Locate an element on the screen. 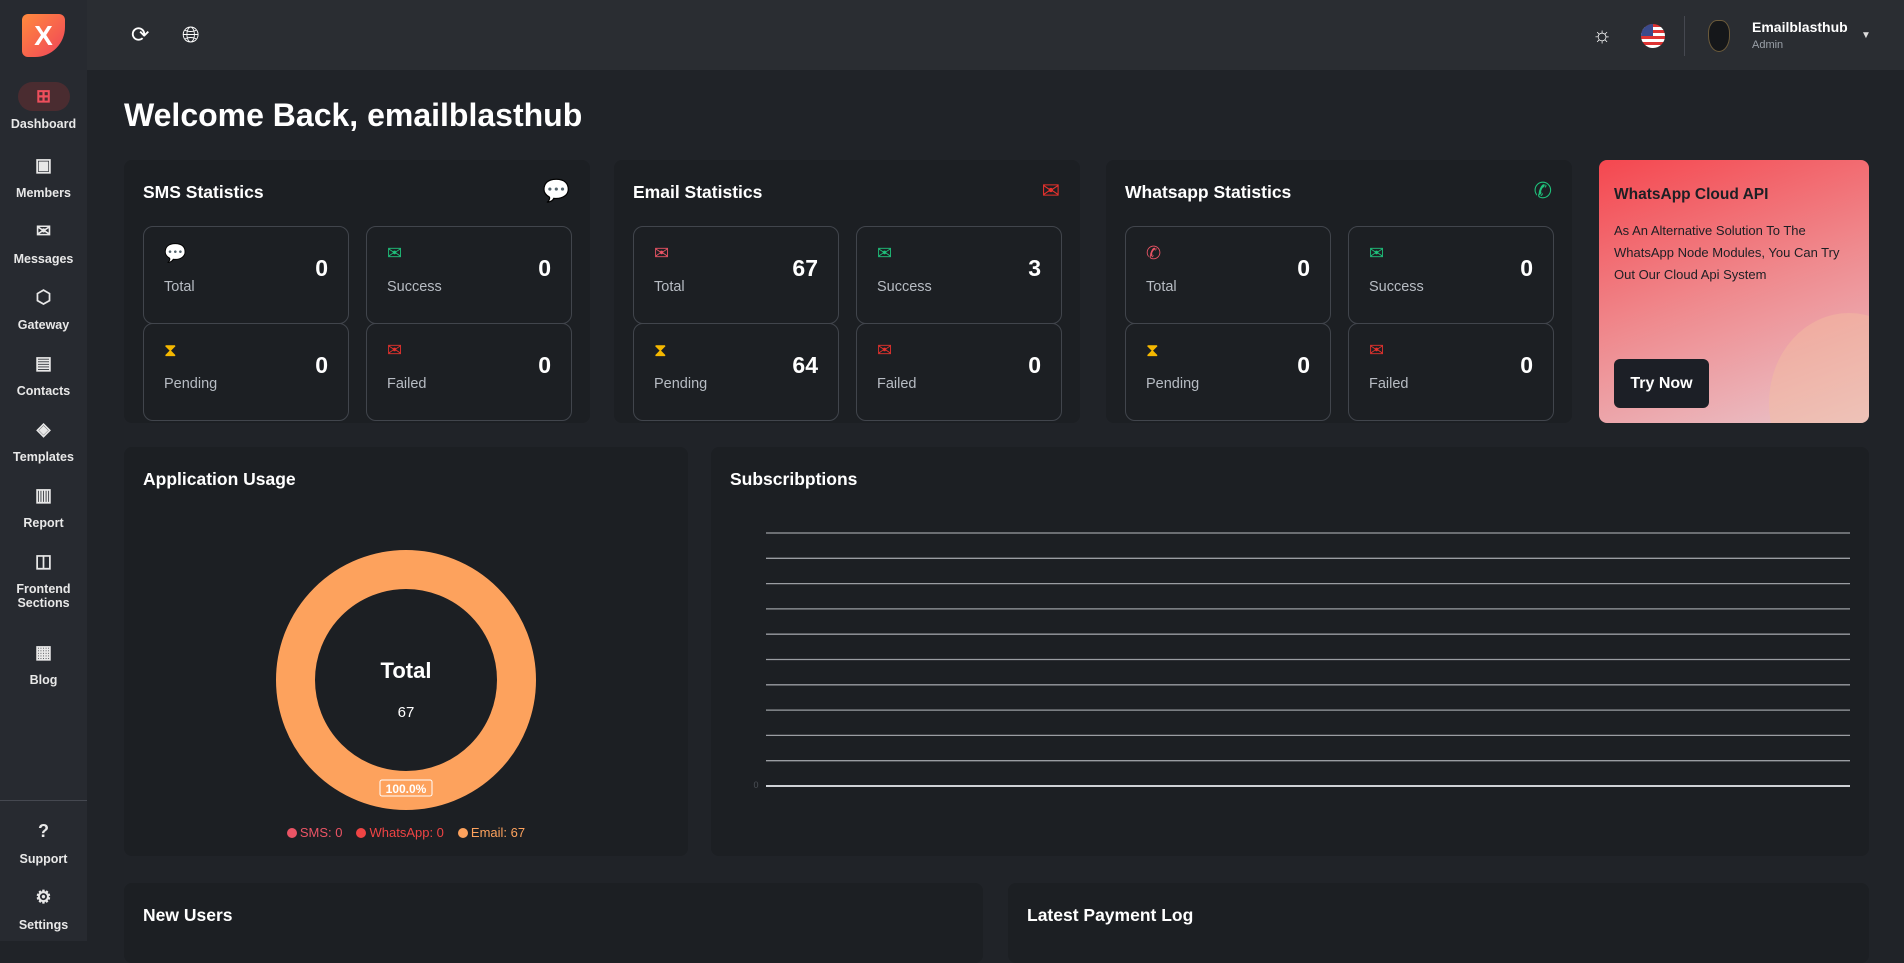 The height and width of the screenshot is (963, 1904). total-icon: 💬 is located at coordinates (175, 253).